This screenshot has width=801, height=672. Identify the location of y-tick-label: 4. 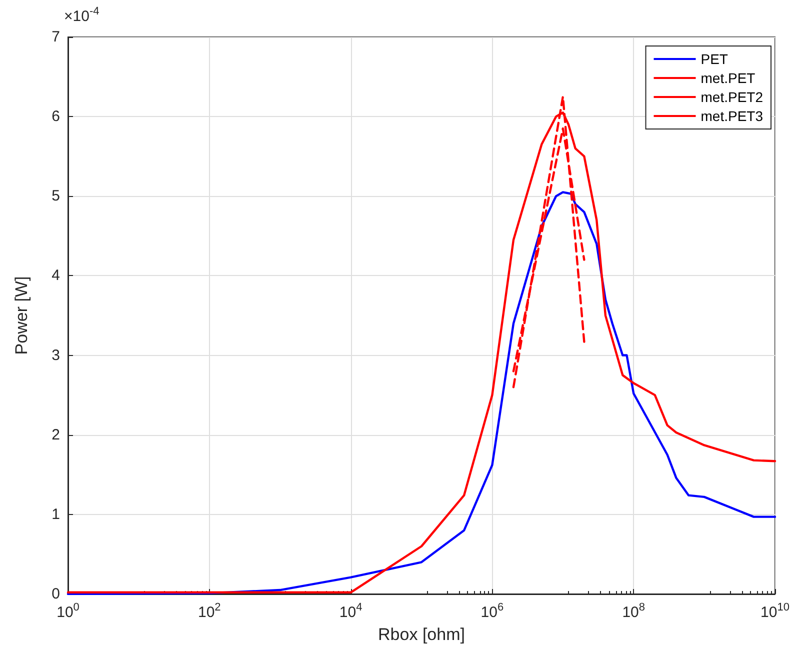
(56, 275).